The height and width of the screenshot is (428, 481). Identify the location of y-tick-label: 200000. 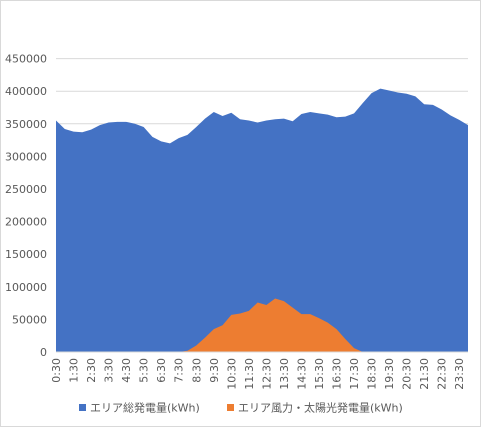
(26, 222).